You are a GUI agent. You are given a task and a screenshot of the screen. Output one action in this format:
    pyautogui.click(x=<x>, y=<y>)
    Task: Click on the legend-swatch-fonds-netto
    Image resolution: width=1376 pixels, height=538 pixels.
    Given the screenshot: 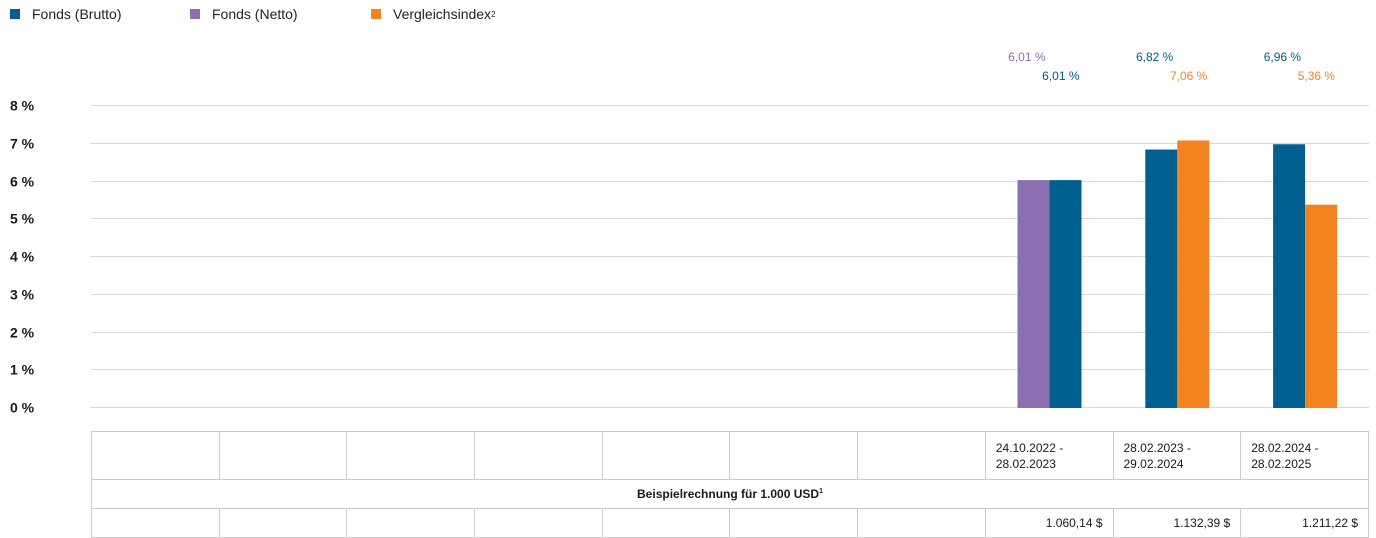 What is the action you would take?
    pyautogui.click(x=195, y=14)
    